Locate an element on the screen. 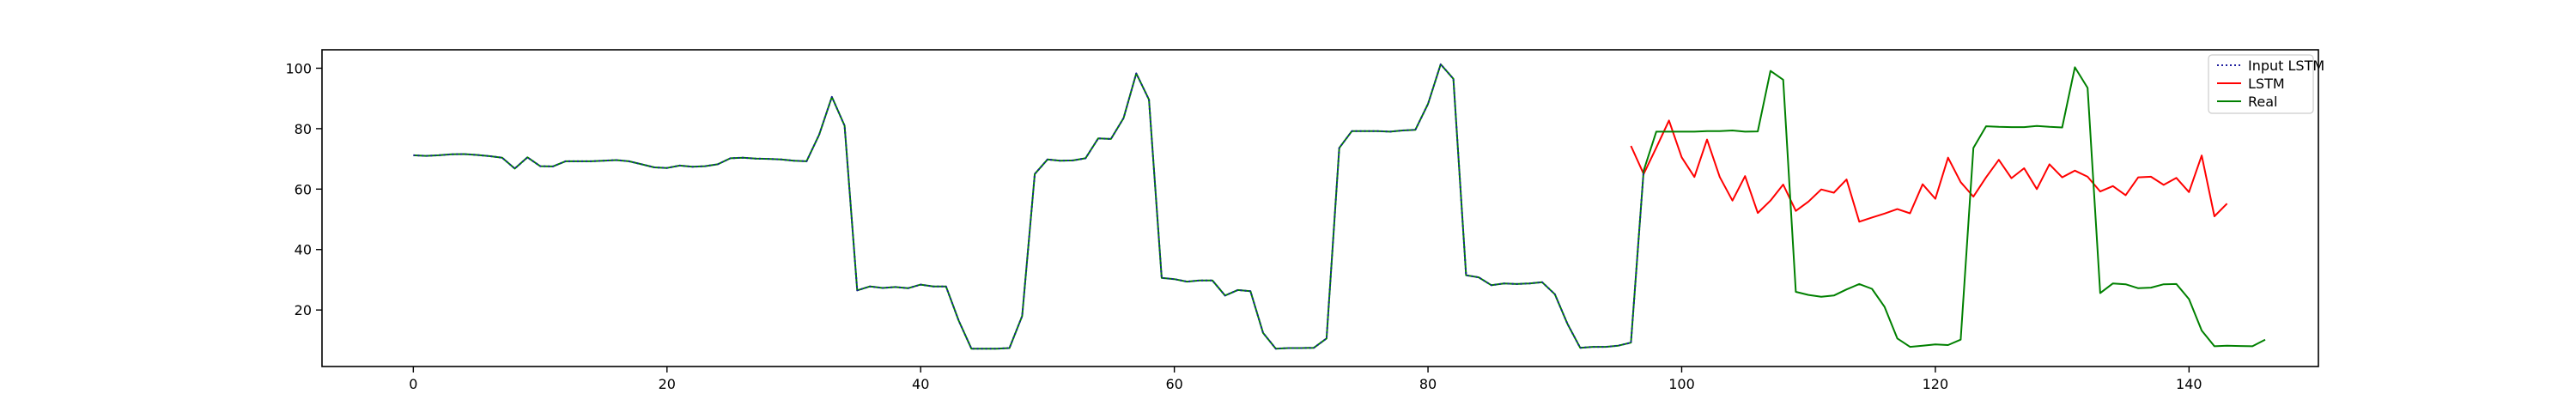 Image resolution: width=2576 pixels, height=412 pixels. x-tick-label: 40 is located at coordinates (921, 384).